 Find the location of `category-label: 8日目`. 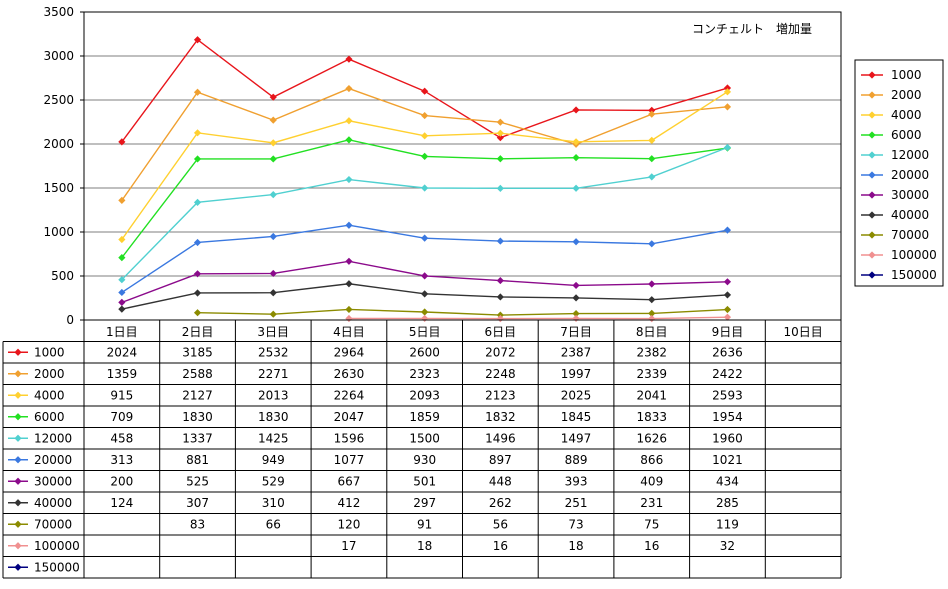

category-label: 8日目 is located at coordinates (652, 332).